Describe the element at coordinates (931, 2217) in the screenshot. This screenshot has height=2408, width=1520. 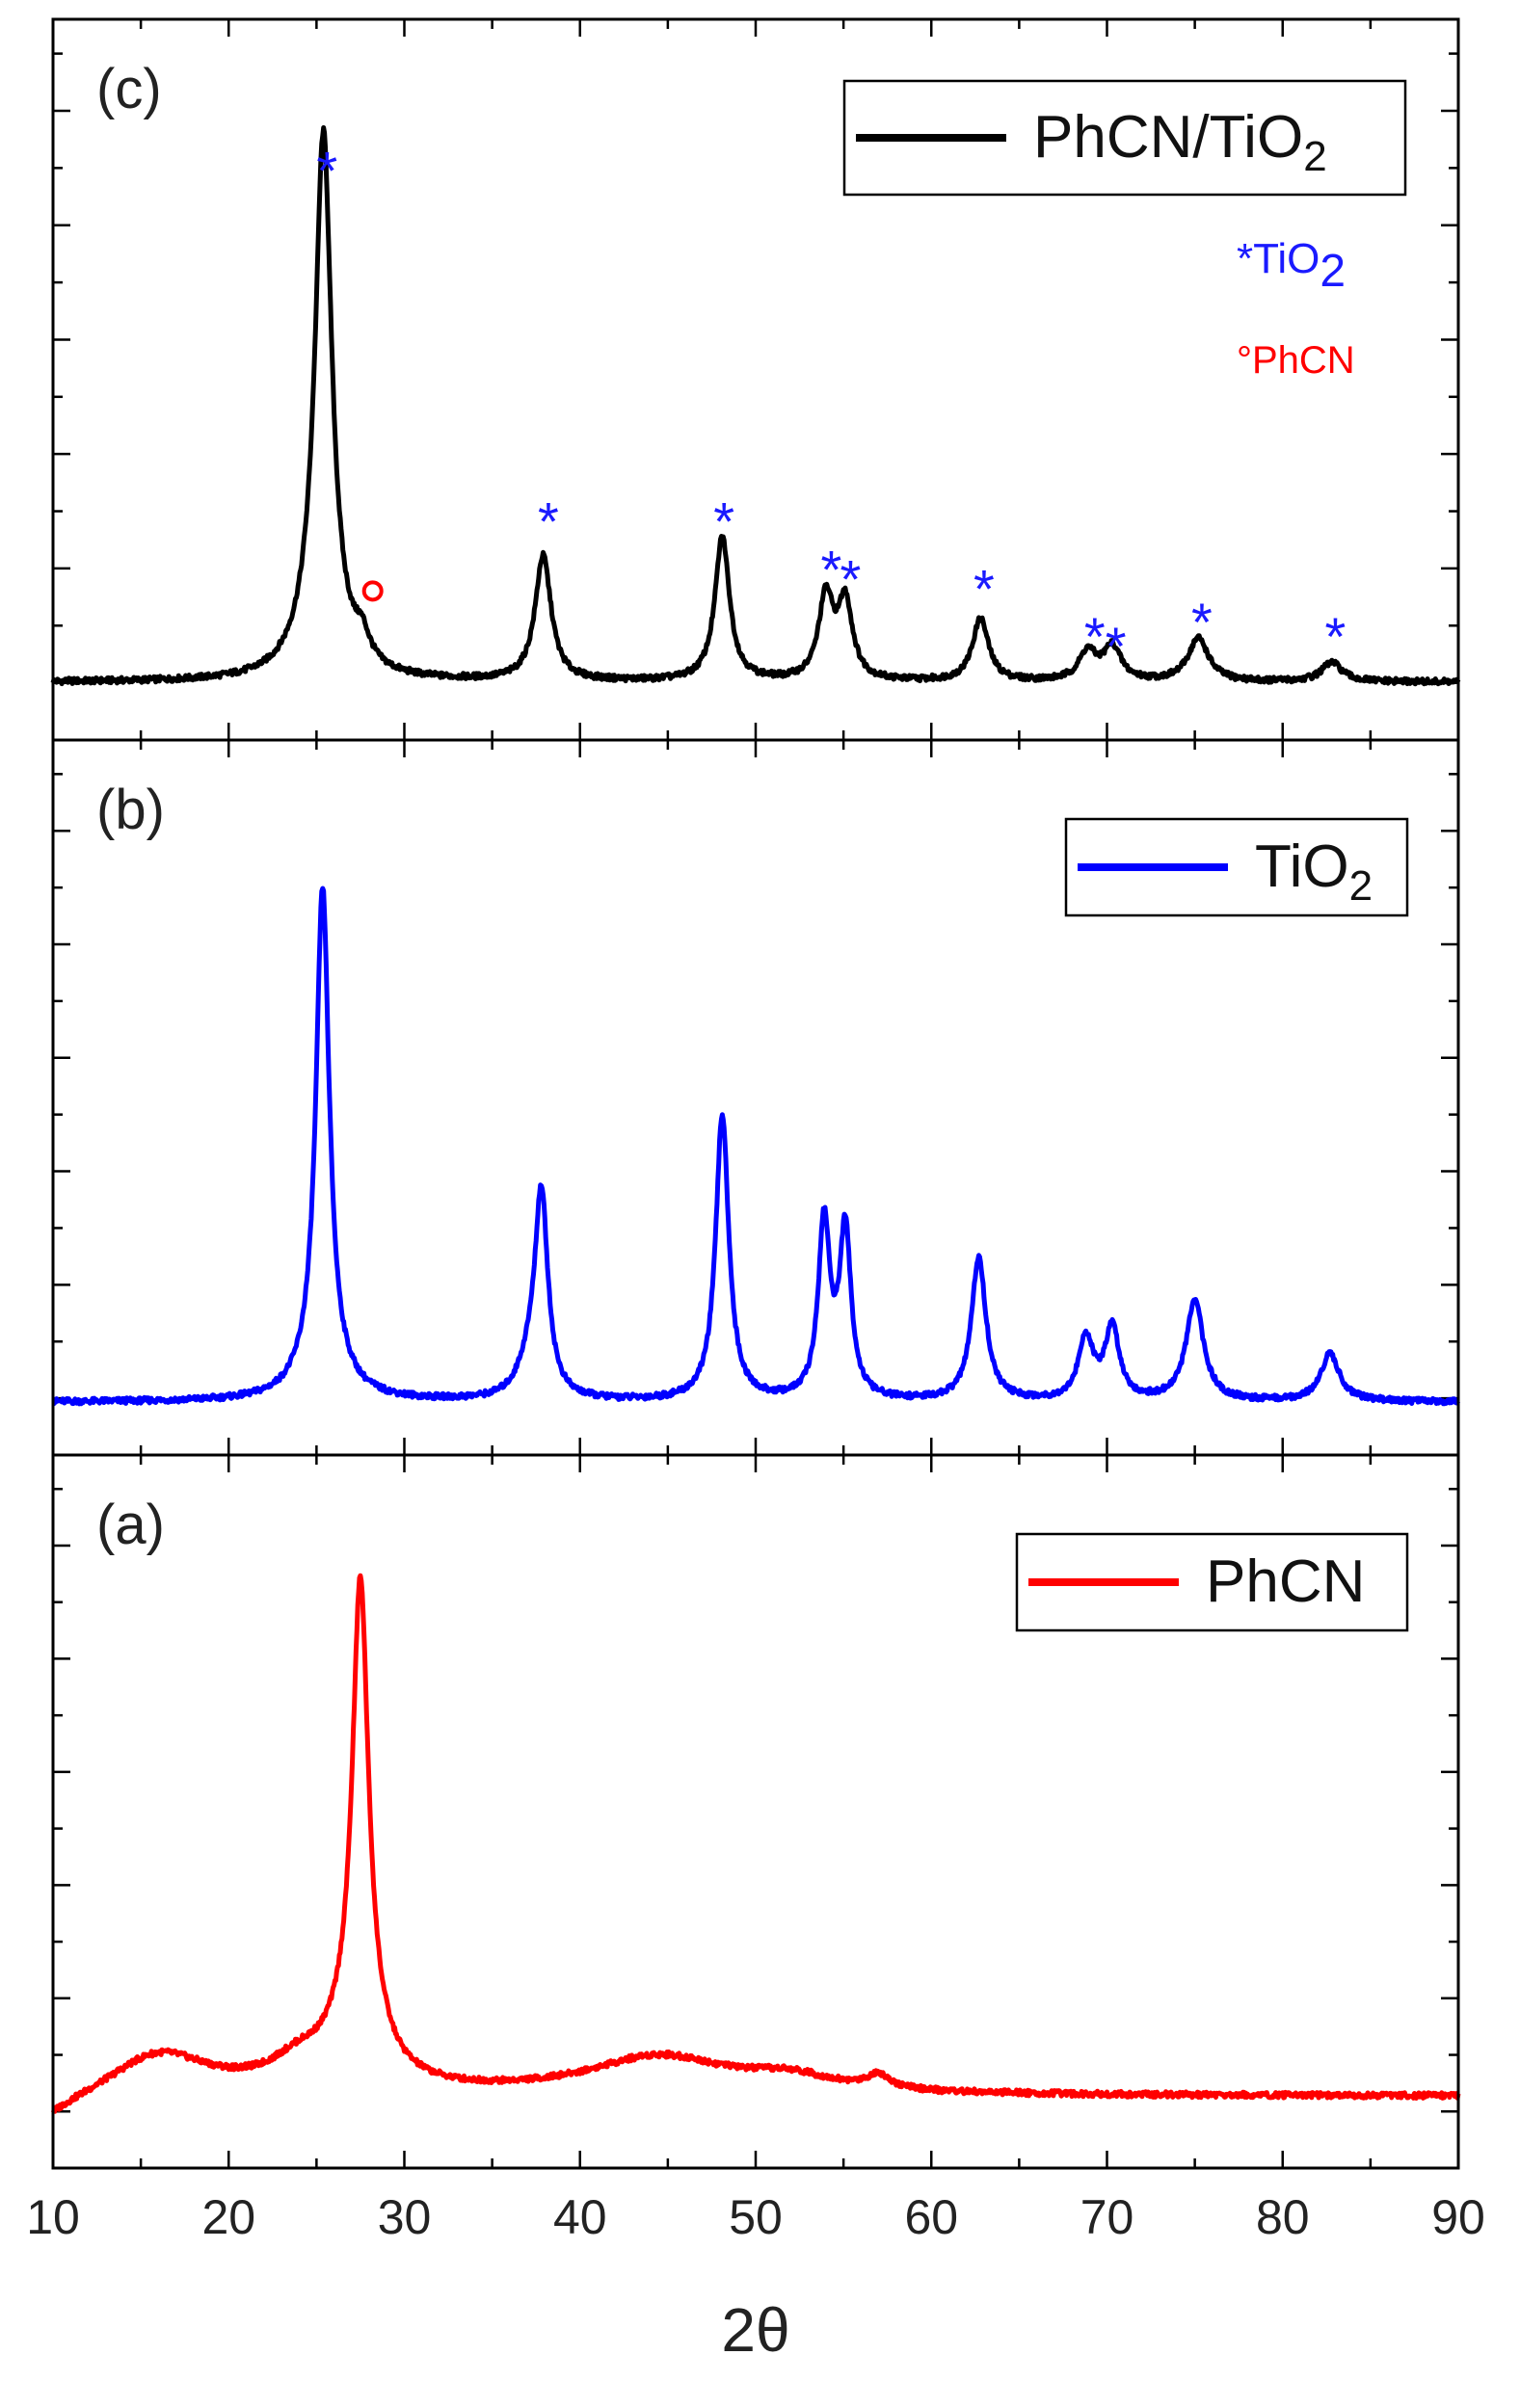
I see `x-tick-label: 60` at that location.